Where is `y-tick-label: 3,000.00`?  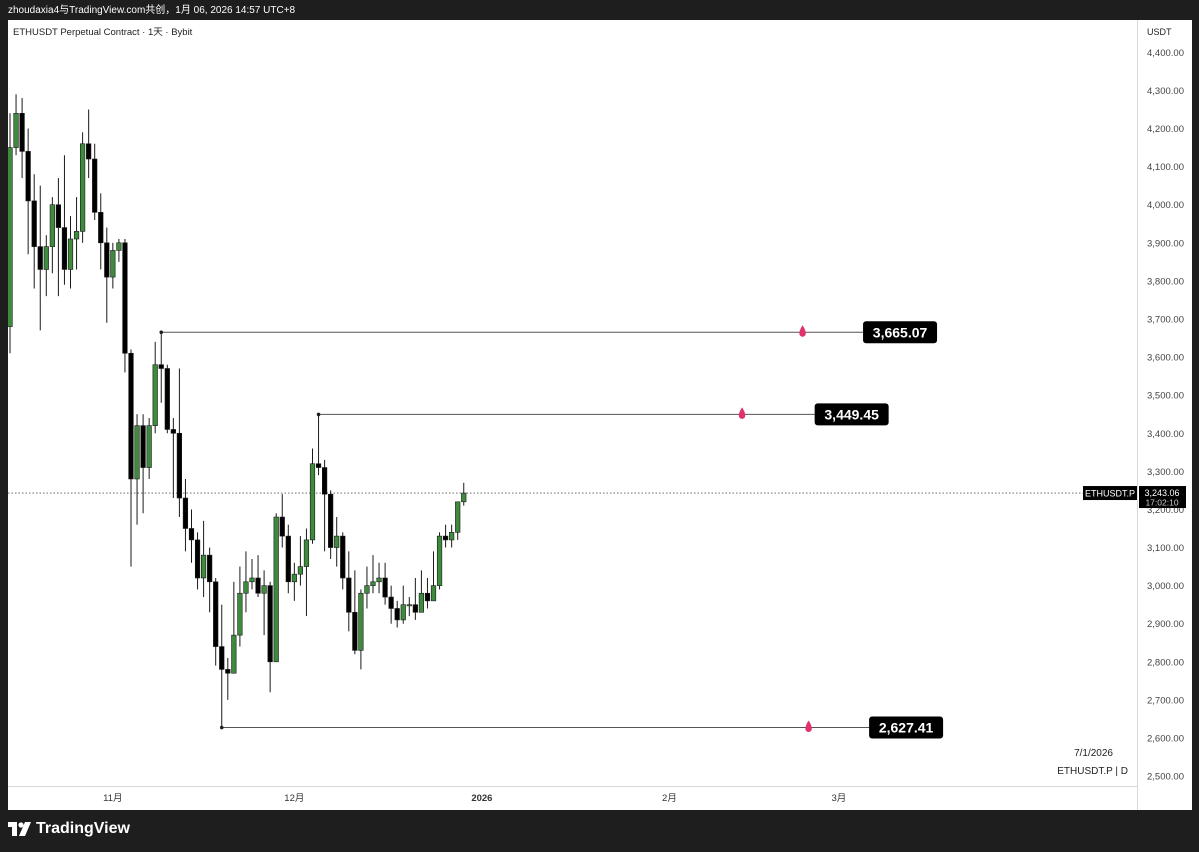 y-tick-label: 3,000.00 is located at coordinates (1165, 586).